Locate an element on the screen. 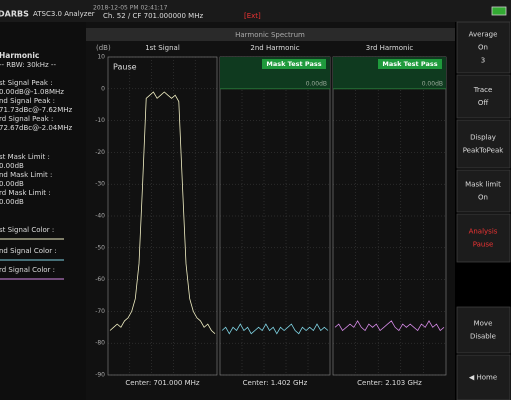 The image size is (511, 400). softkey-value: Off is located at coordinates (483, 103).